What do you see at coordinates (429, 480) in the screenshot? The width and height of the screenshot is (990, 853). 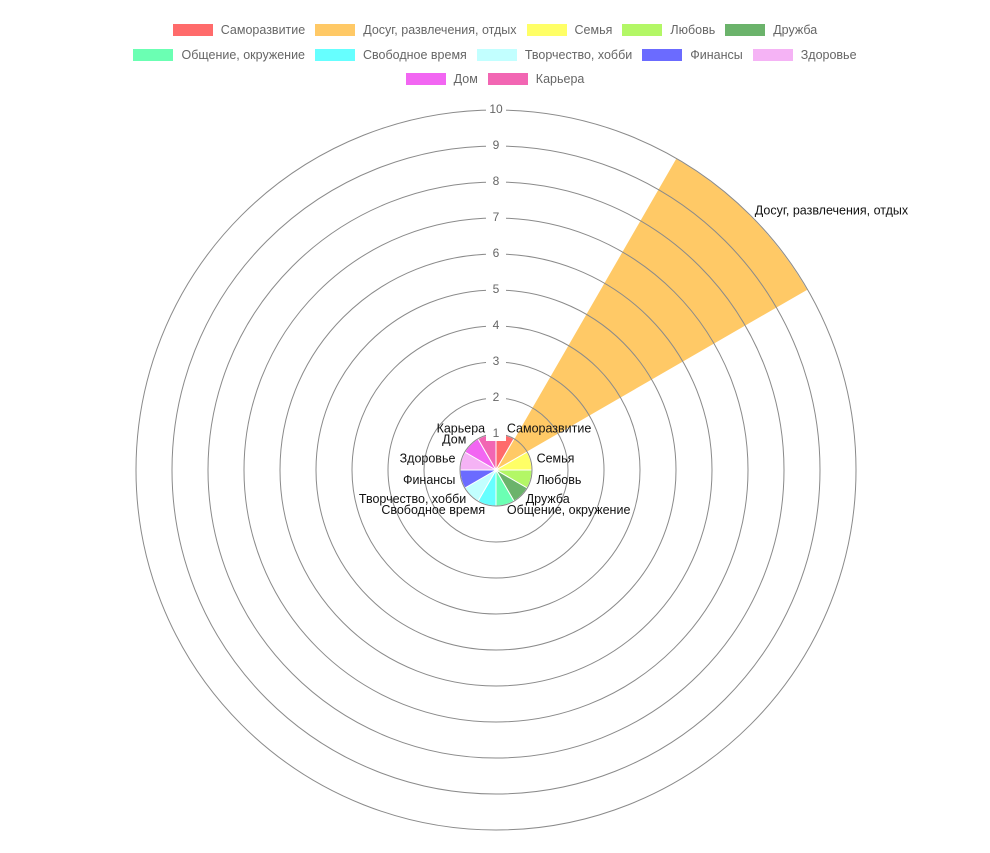 I see `segment-label-finansy: Финансы` at bounding box center [429, 480].